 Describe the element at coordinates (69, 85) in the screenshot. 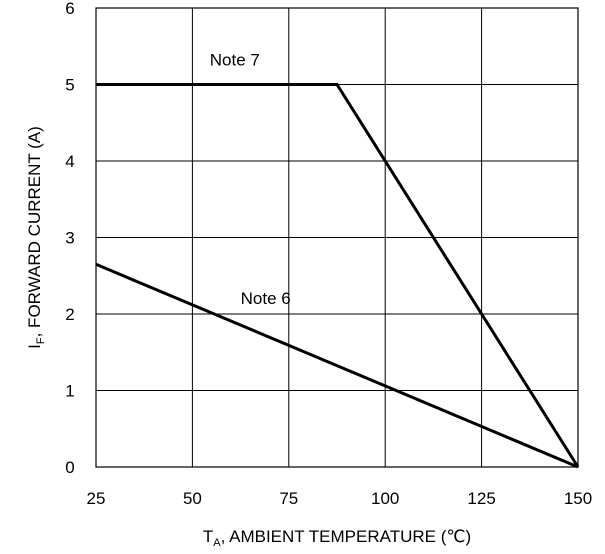

I see `y-tick-label: 5` at that location.